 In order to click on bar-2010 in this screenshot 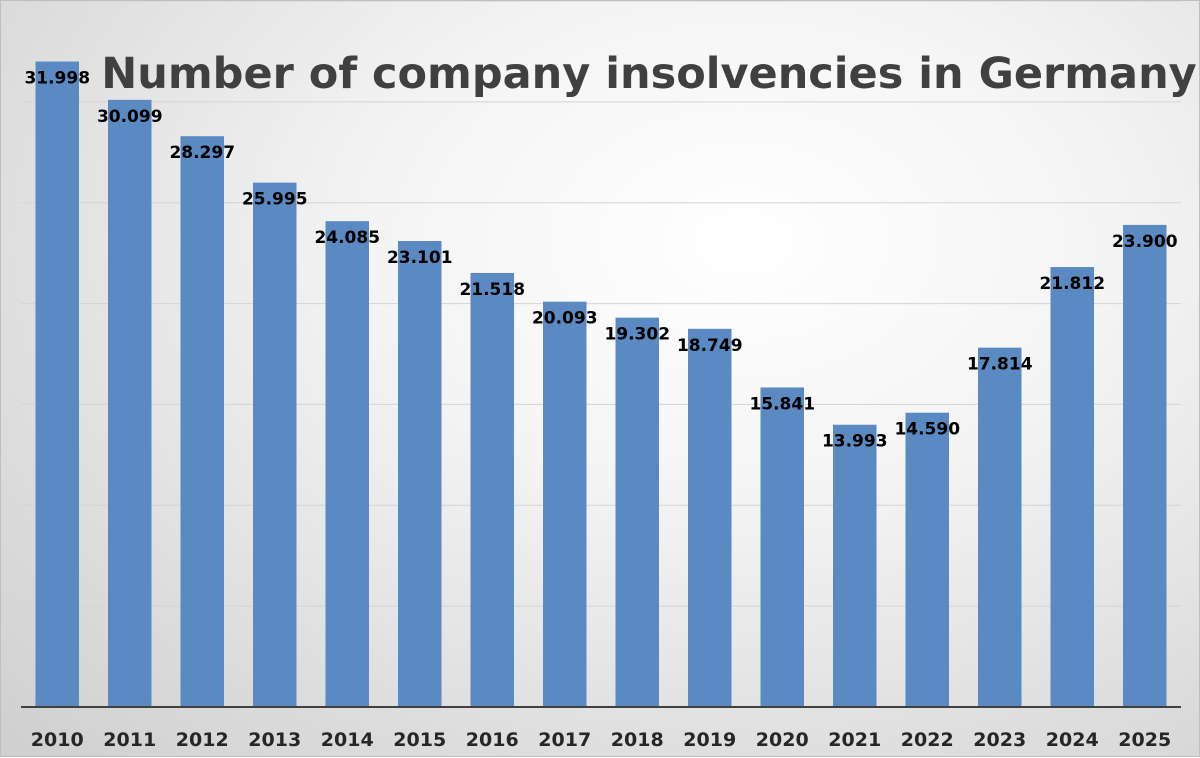, I will do `click(57, 384)`.